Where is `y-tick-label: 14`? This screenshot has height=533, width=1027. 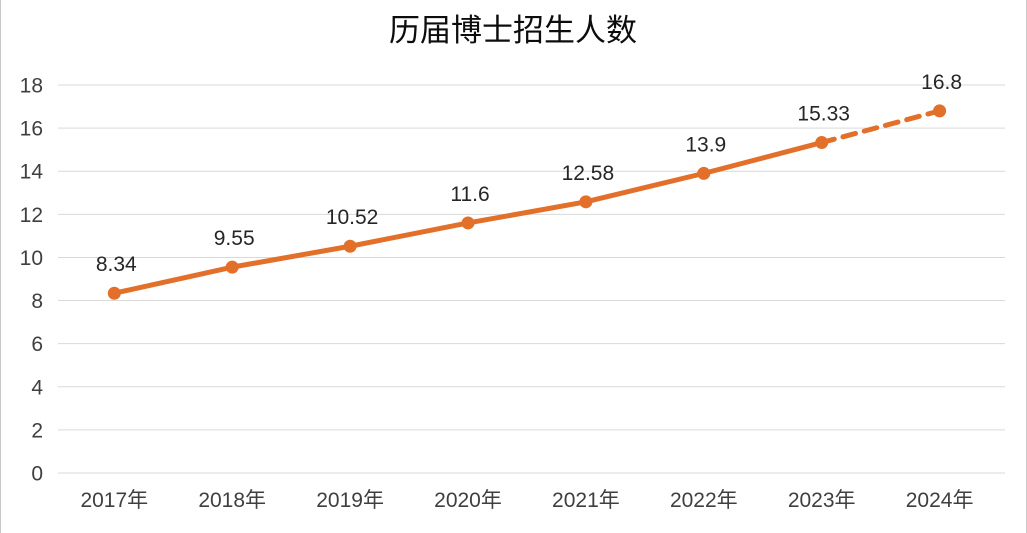
y-tick-label: 14 is located at coordinates (32, 172).